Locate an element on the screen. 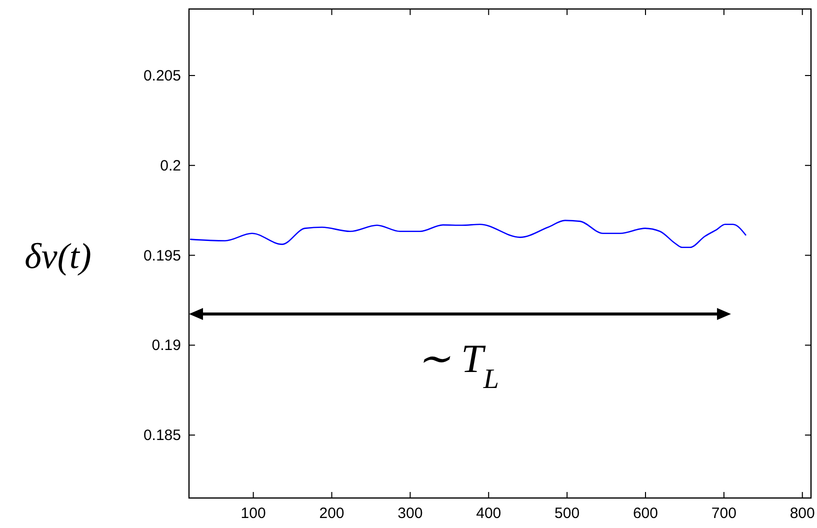 Image resolution: width=817 pixels, height=528 pixels. x-tick-label: 300 is located at coordinates (410, 513).